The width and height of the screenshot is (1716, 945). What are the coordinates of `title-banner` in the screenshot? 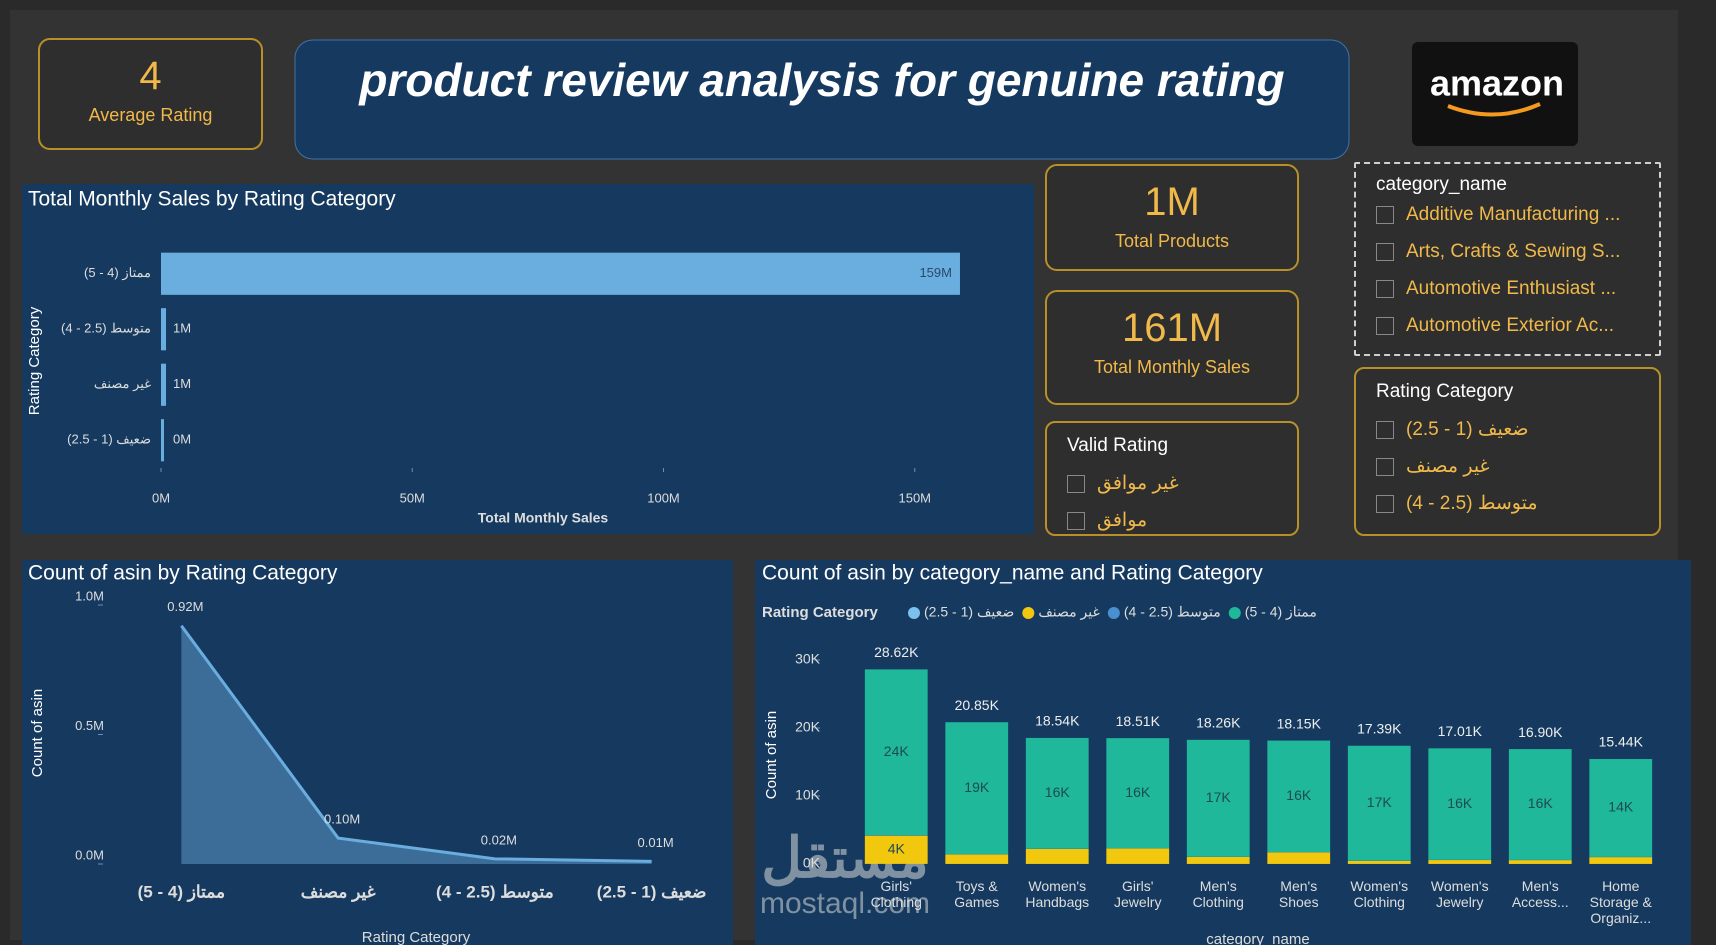 It's located at (822, 99).